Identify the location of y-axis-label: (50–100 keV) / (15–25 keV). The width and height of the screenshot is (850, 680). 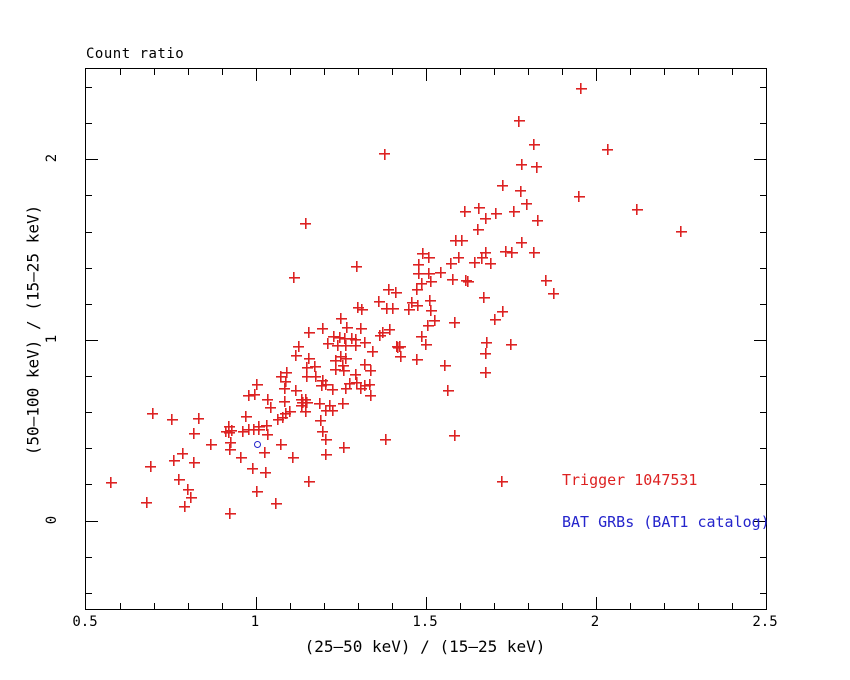
(33, 330).